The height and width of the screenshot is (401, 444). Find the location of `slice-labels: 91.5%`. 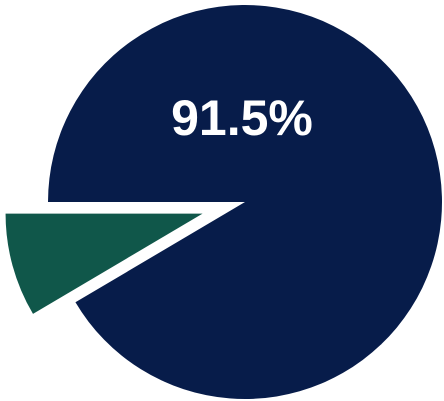

slice-labels: 91.5% is located at coordinates (242, 118).